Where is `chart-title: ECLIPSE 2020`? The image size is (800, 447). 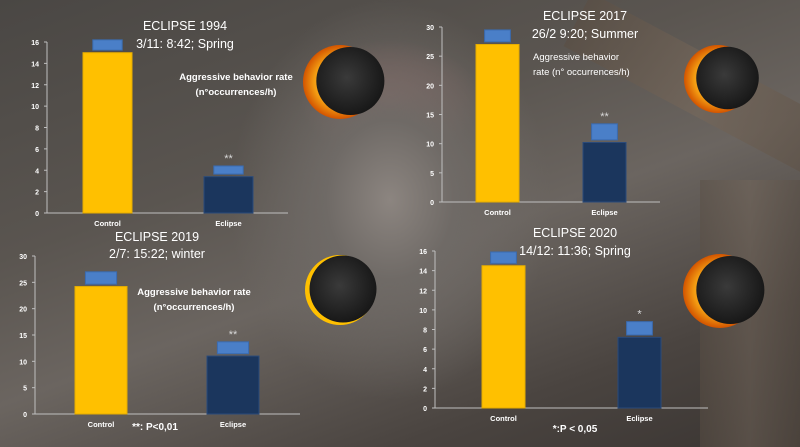
chart-title: ECLIPSE 2020 is located at coordinates (575, 233).